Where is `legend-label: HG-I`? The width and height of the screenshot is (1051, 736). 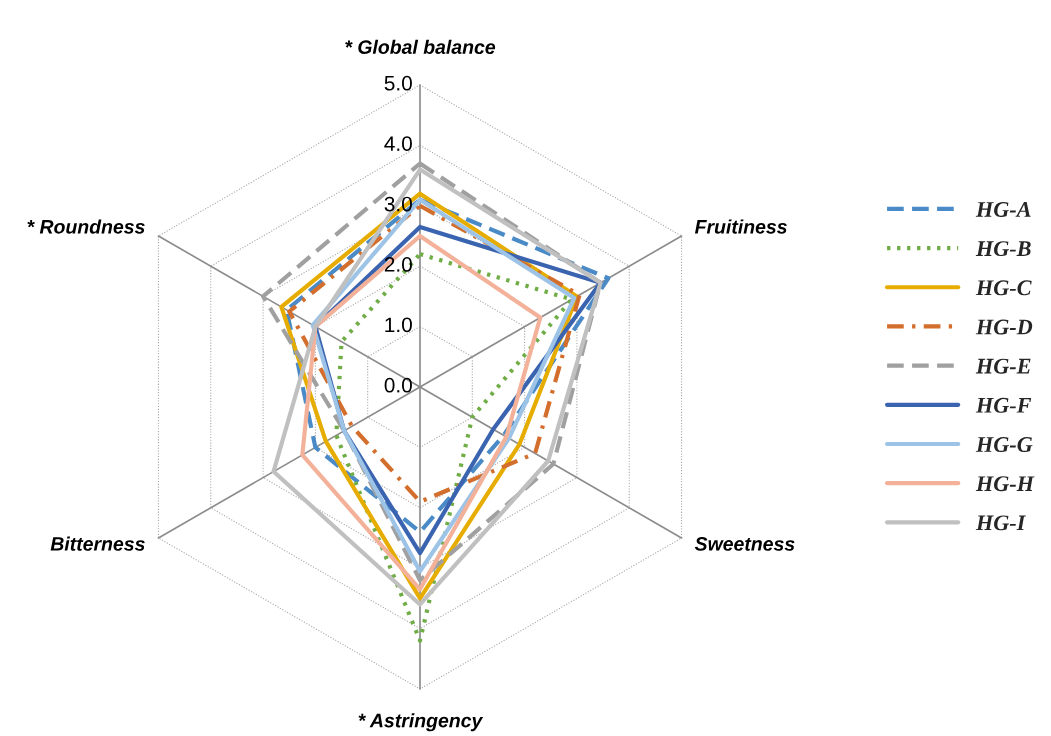 legend-label: HG-I is located at coordinates (1000, 523).